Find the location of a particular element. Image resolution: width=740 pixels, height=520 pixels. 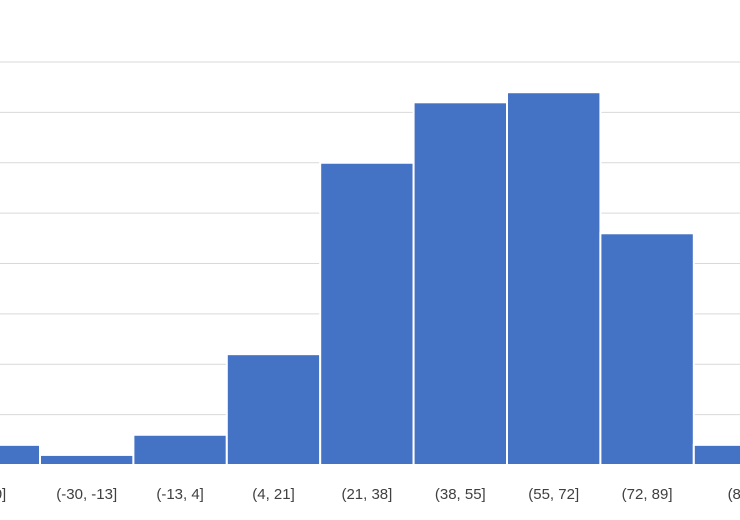

x-tick-label: (-13, 4] is located at coordinates (180, 494).